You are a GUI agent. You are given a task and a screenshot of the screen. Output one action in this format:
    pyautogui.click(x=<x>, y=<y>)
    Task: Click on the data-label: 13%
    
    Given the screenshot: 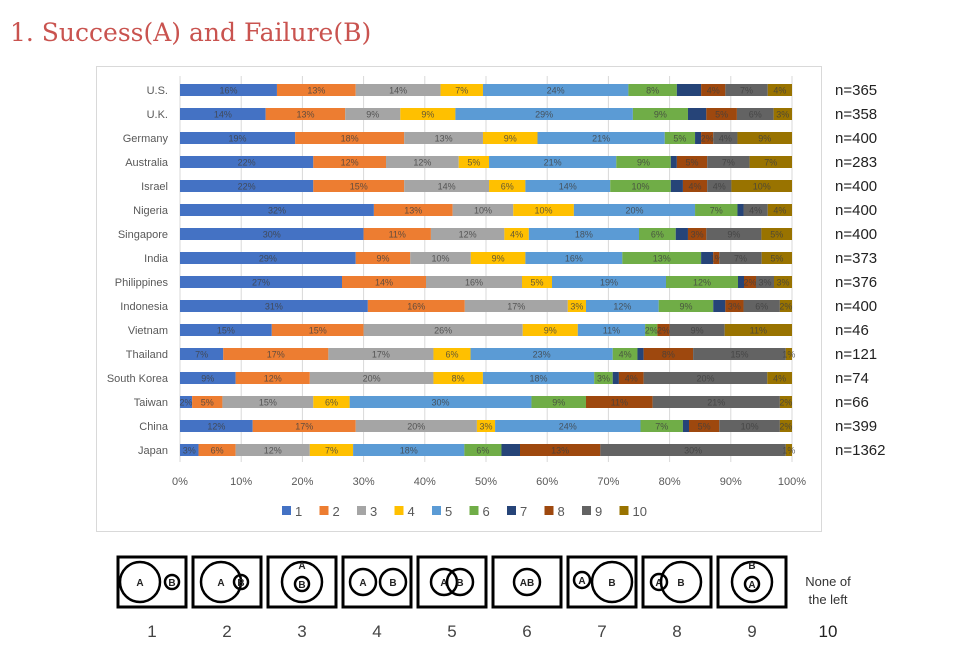 What is the action you would take?
    pyautogui.click(x=316, y=91)
    